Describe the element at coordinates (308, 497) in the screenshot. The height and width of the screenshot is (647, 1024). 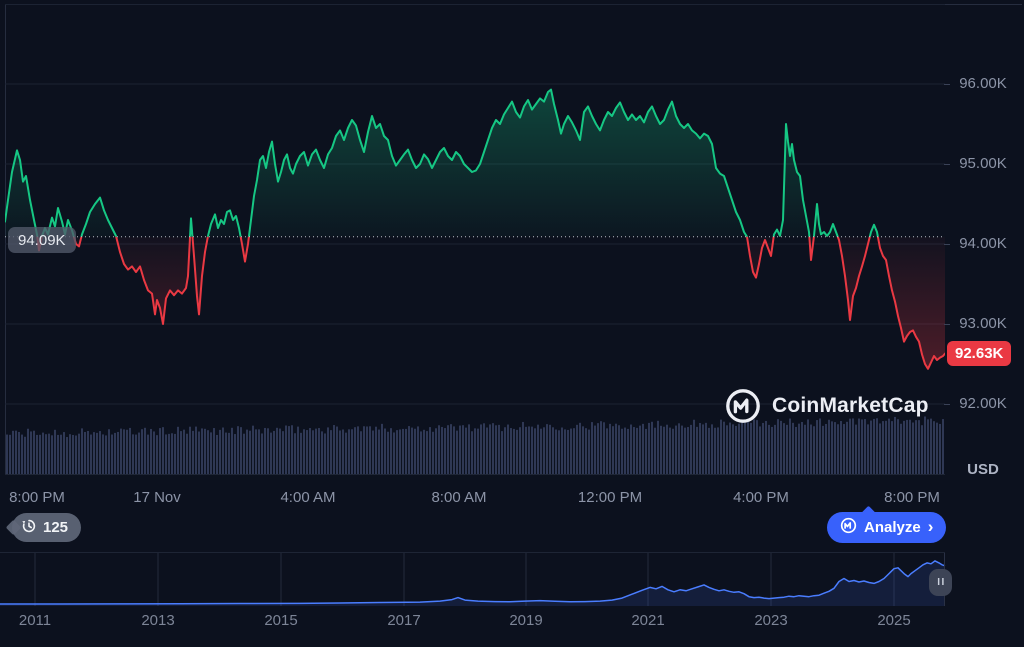
I see `time-axis-label: 4:00 AM` at that location.